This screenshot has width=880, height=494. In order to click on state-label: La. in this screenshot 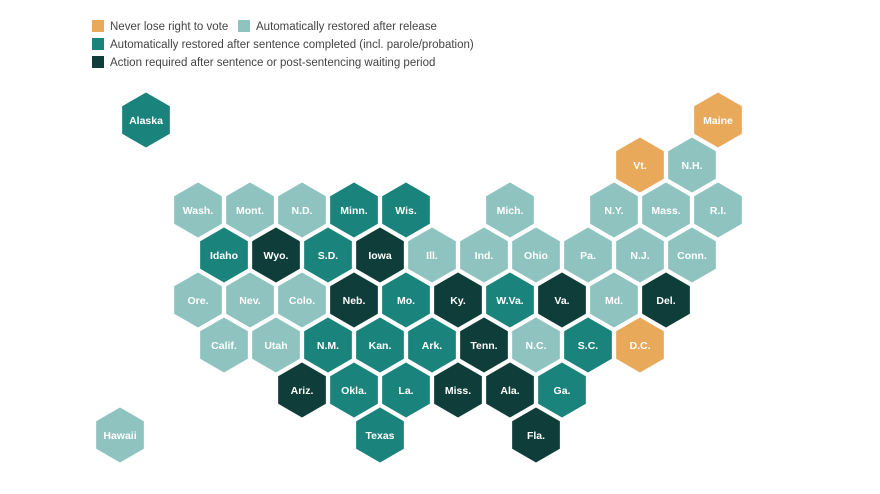, I will do `click(405, 391)`.